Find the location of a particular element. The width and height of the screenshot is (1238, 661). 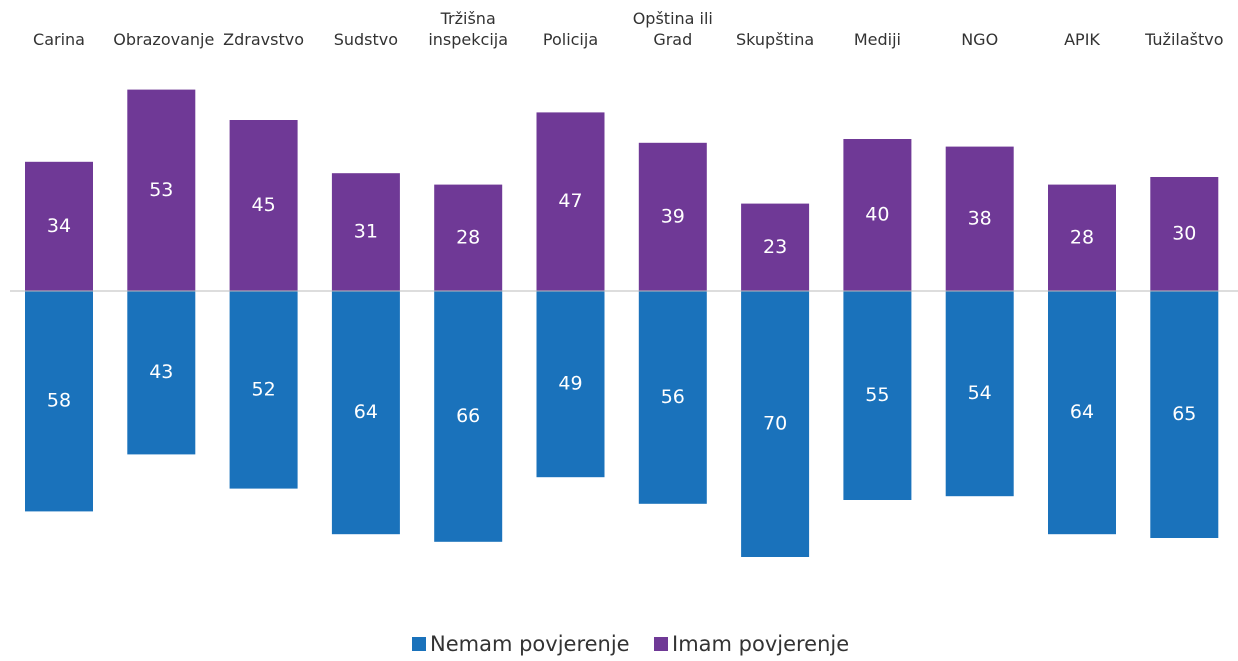

legend-item: Imam povjerenje is located at coordinates (751, 644).